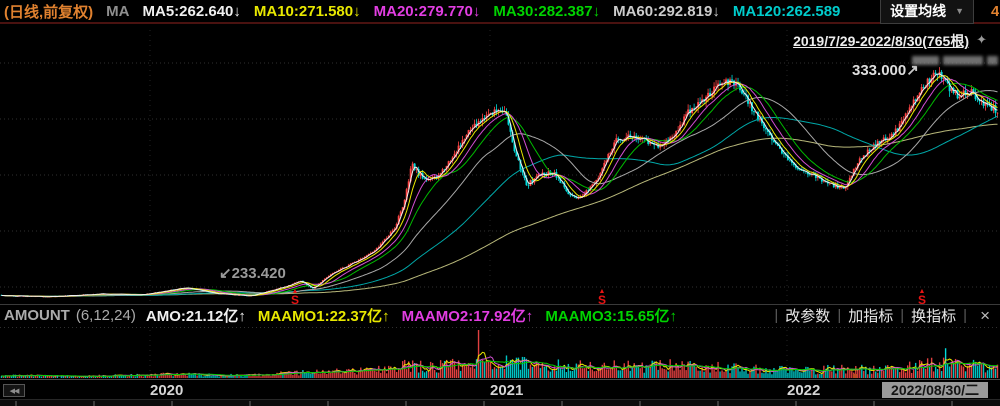 Image resolution: width=1000 pixels, height=406 pixels. I want to click on chevron-down-icon: ▼, so click(959, 10).